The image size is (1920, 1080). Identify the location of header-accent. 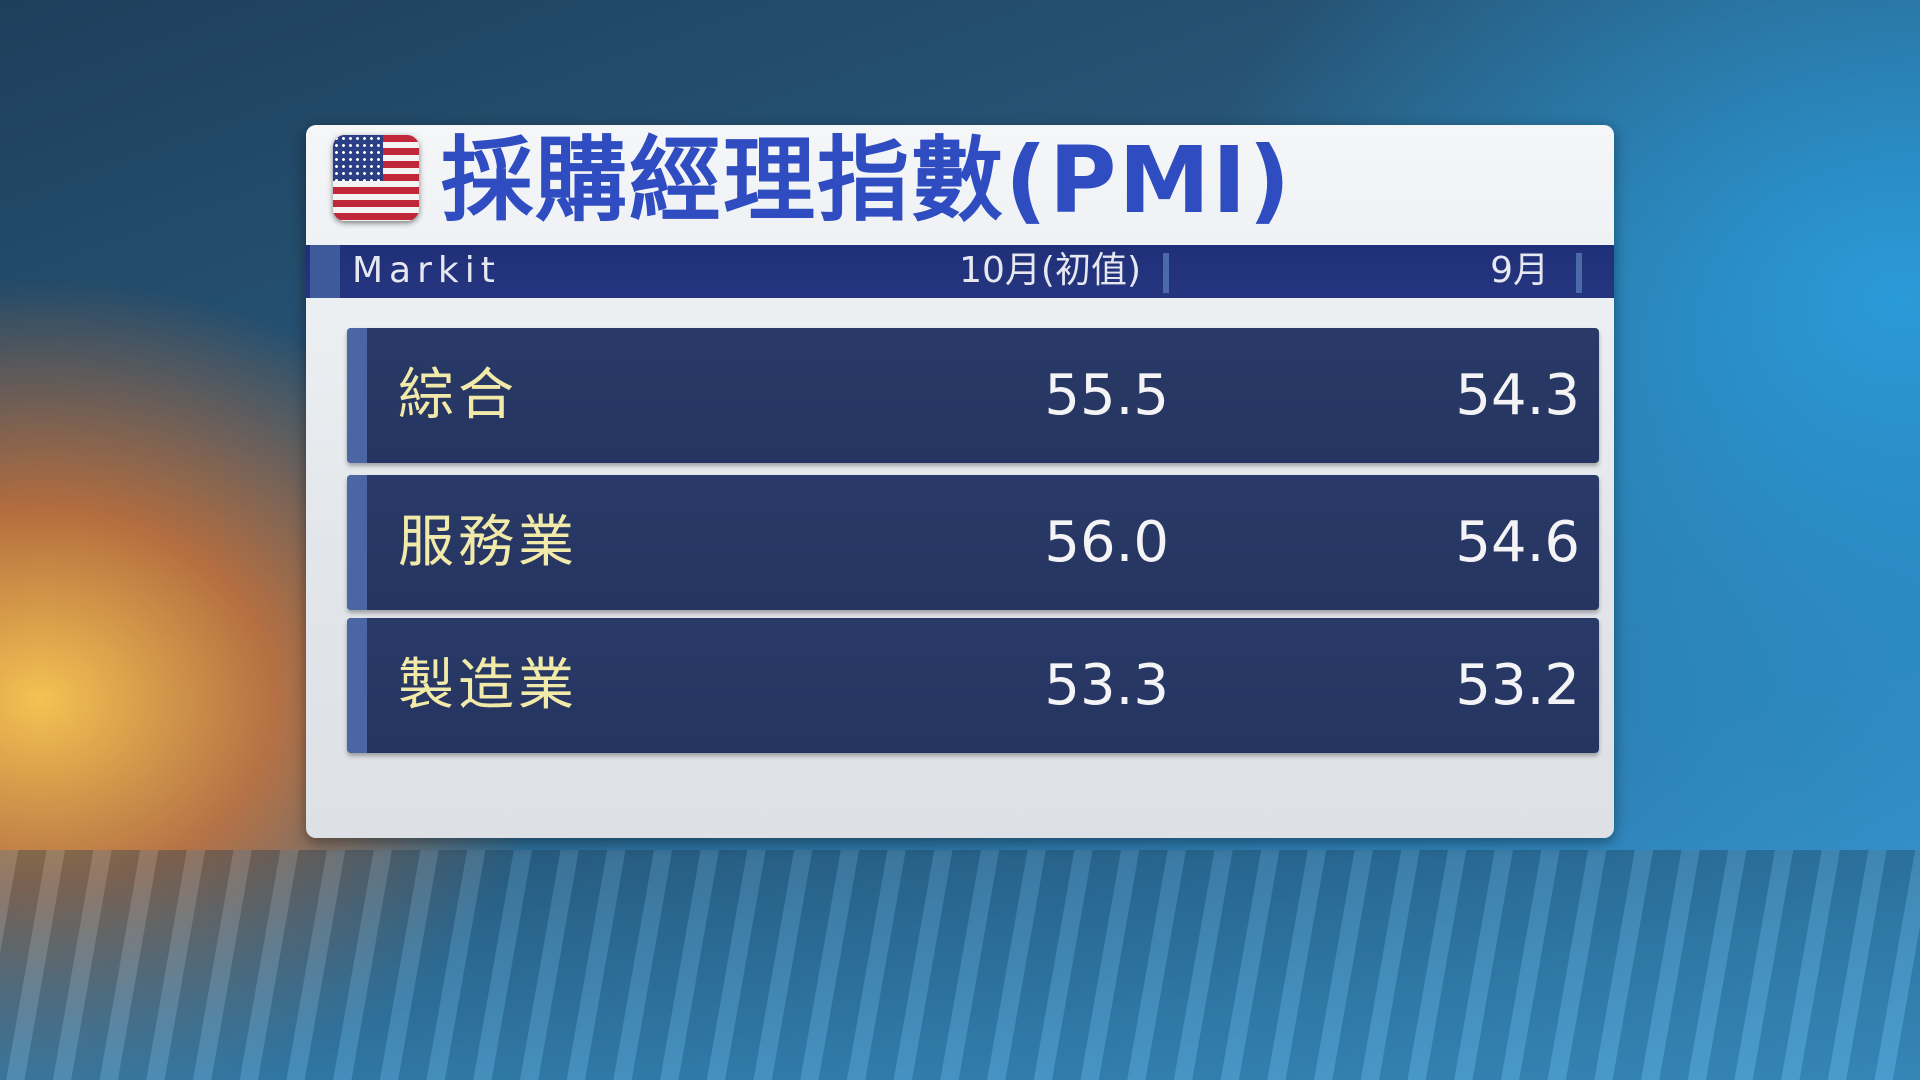
(325, 271).